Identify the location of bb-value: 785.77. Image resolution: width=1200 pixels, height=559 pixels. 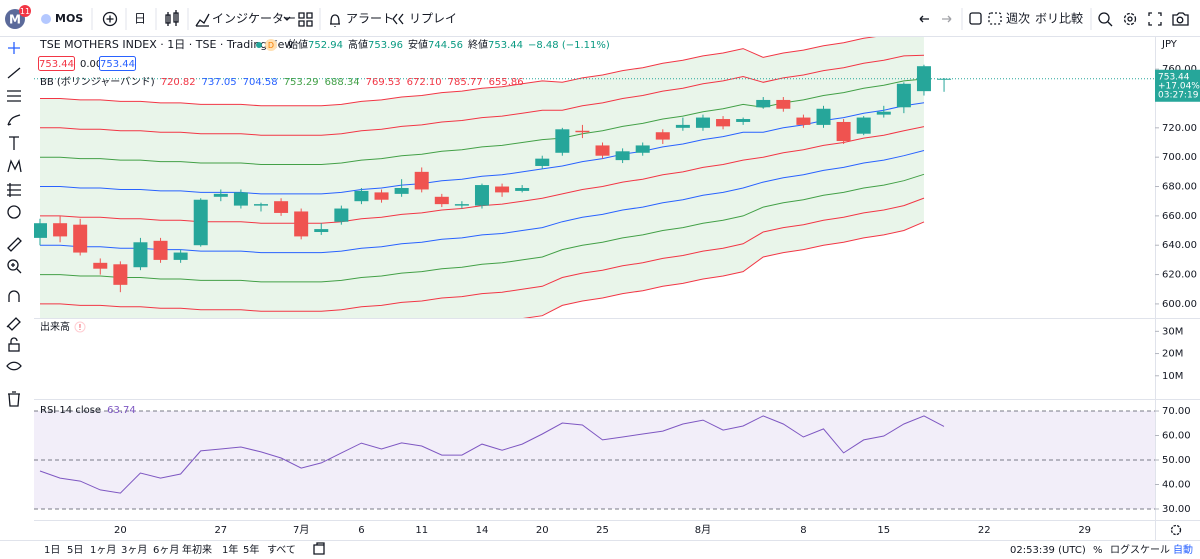
(465, 82).